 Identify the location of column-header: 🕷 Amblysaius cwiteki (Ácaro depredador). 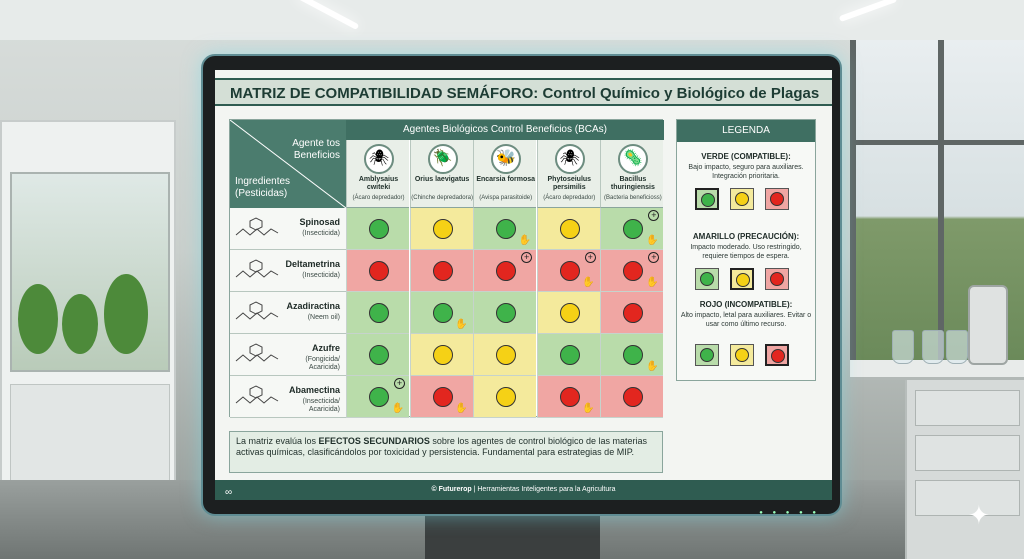
(377, 174).